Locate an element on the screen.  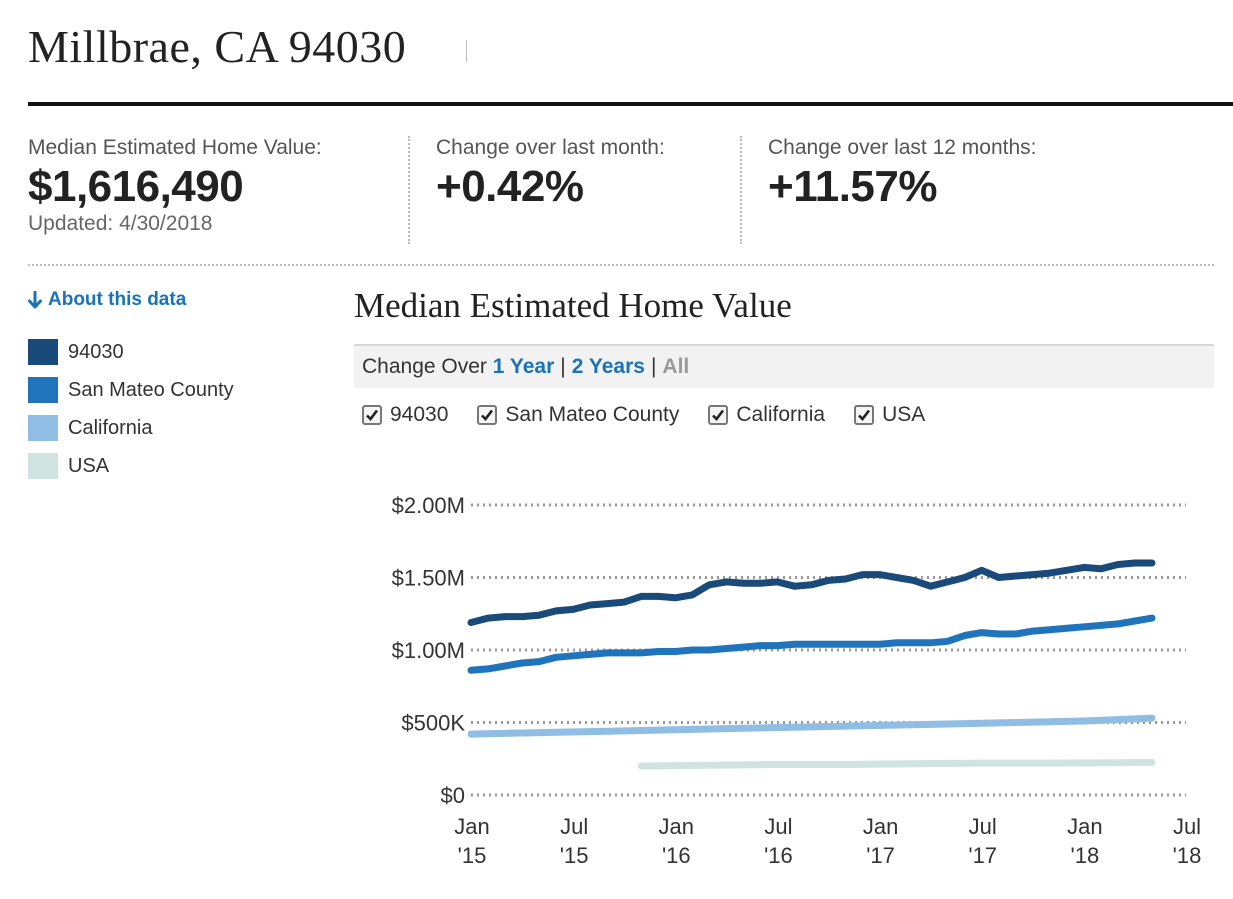
y-tick-label: $2.00M is located at coordinates (428, 505).